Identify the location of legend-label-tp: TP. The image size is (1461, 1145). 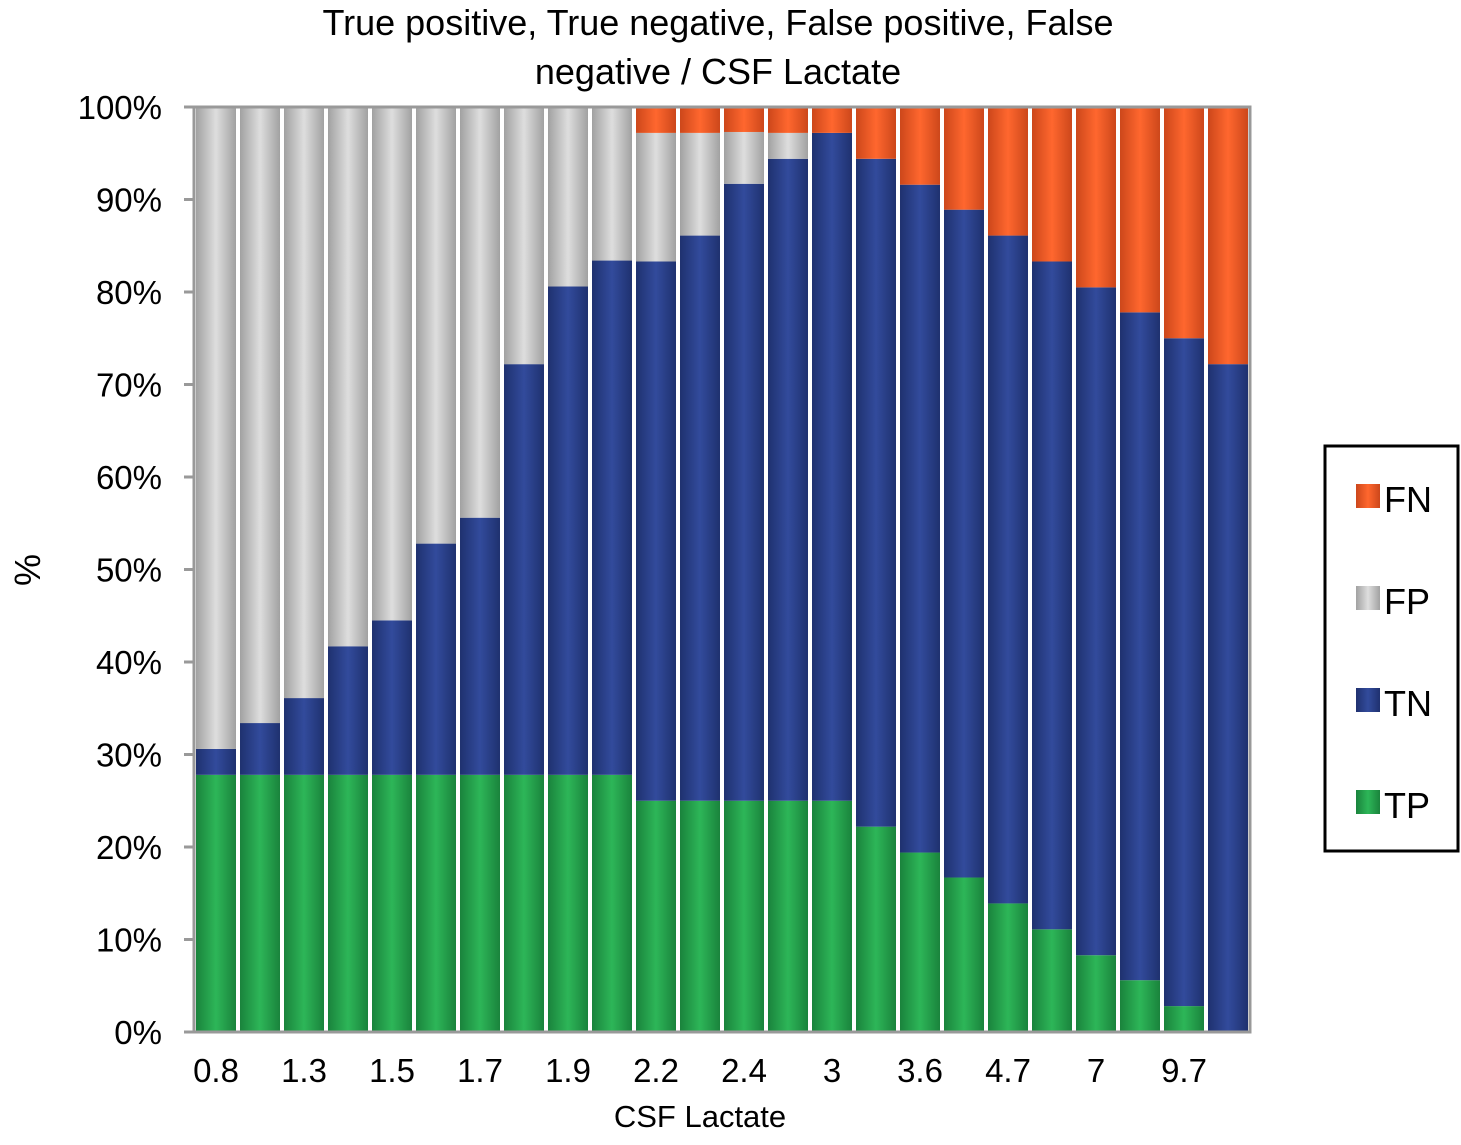
(1407, 805).